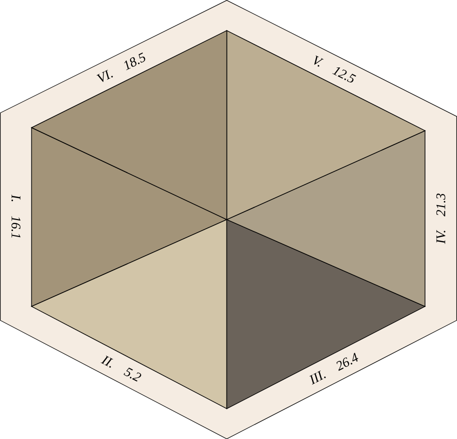 This screenshot has height=439, width=457. What do you see at coordinates (441, 237) in the screenshot?
I see `category-label: IV.` at bounding box center [441, 237].